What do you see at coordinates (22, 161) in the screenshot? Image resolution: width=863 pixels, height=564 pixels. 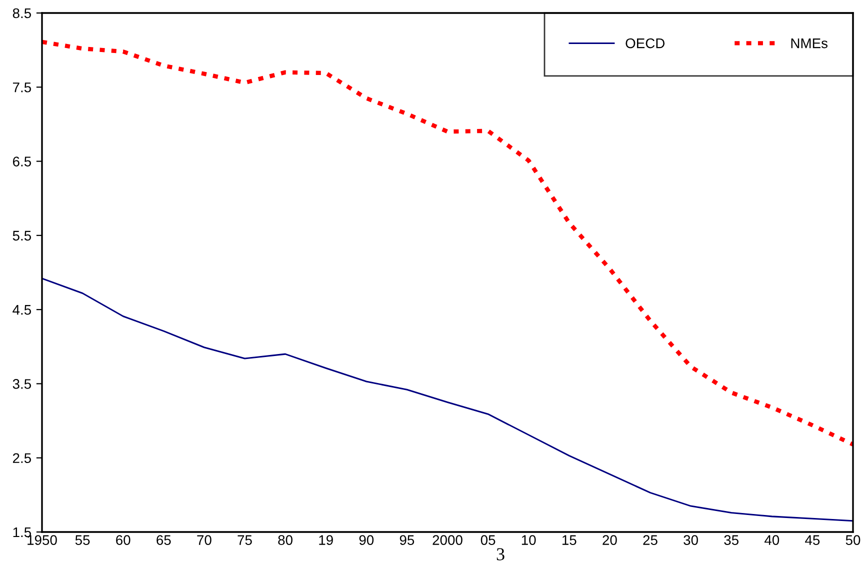 I see `y-tick-label: 6.5` at bounding box center [22, 161].